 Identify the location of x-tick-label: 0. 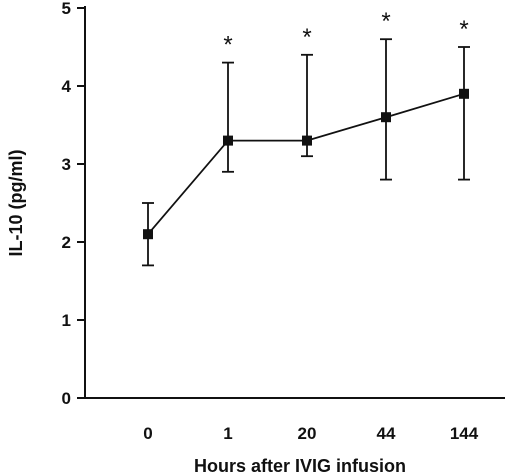
(147, 433).